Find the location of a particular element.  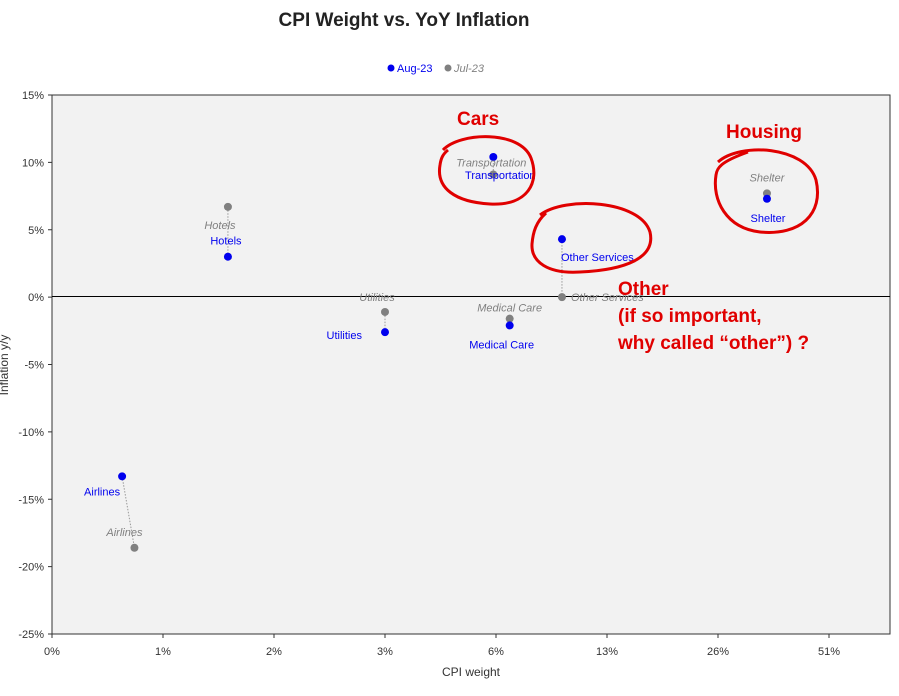

x-tick-label: 6% is located at coordinates (496, 652).